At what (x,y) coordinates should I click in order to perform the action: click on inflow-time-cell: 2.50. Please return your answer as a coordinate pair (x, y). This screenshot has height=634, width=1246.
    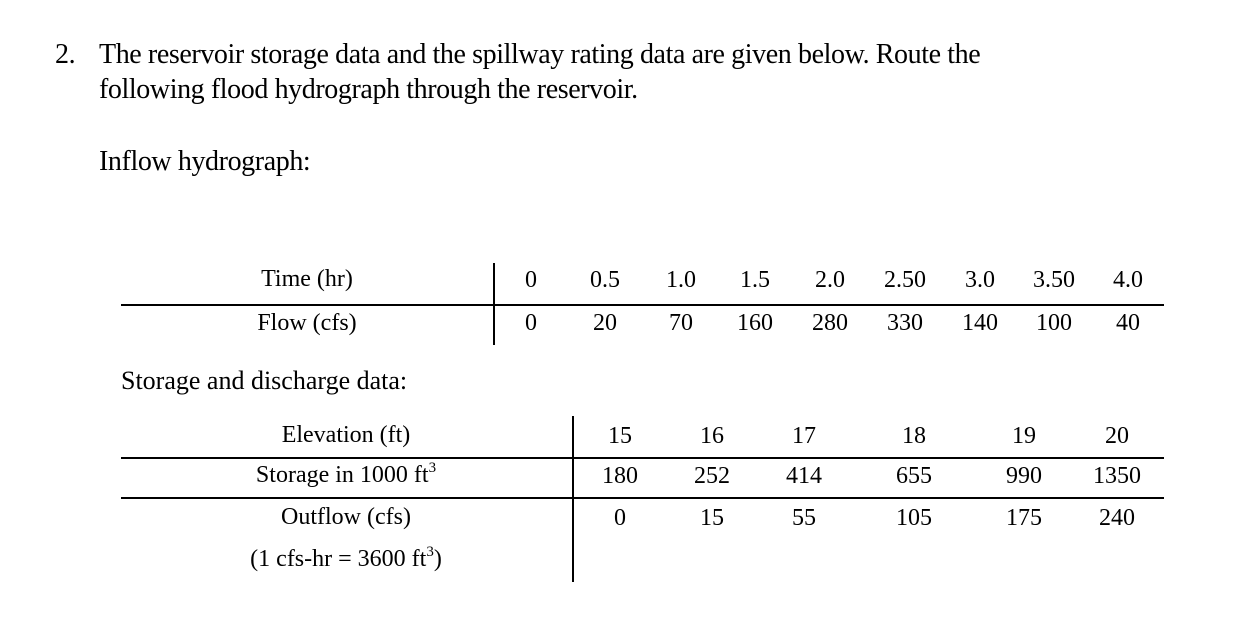
    Looking at the image, I should click on (905, 280).